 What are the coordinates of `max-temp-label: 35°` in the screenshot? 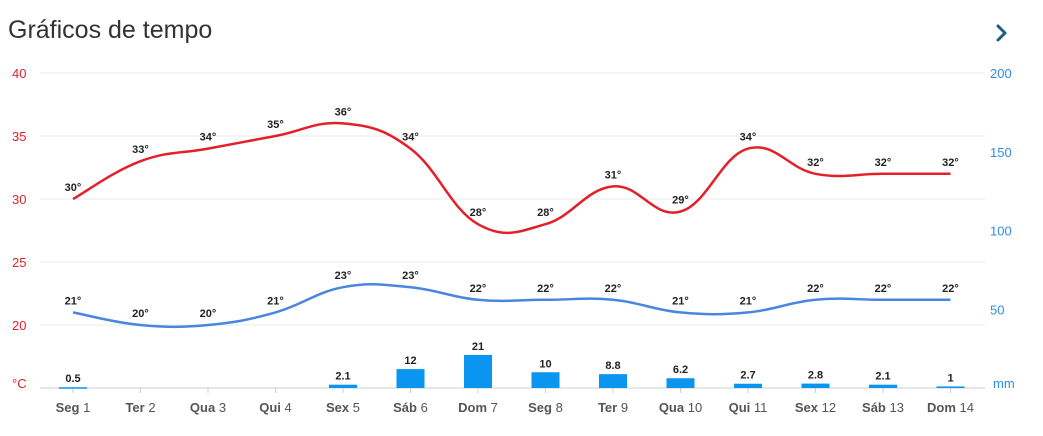 It's located at (275, 125).